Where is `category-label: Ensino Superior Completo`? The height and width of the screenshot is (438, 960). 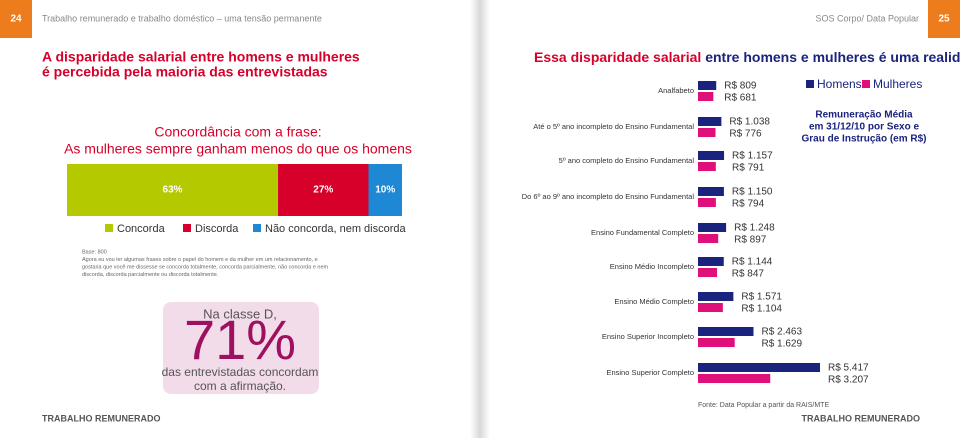 category-label: Ensino Superior Completo is located at coordinates (650, 372).